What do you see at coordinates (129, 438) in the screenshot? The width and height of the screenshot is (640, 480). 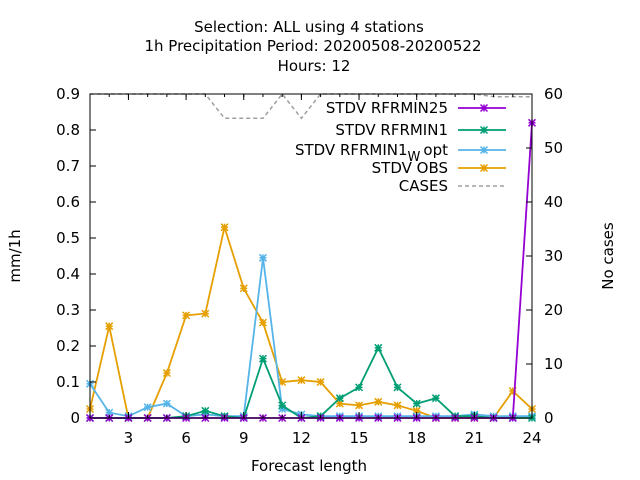 I see `x-tick-label: 3` at bounding box center [129, 438].